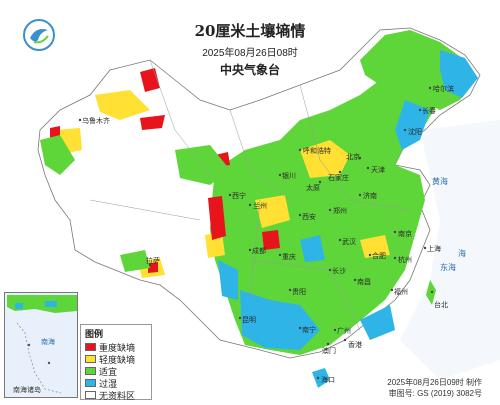  I want to click on place-label: 香港, so click(355, 345).